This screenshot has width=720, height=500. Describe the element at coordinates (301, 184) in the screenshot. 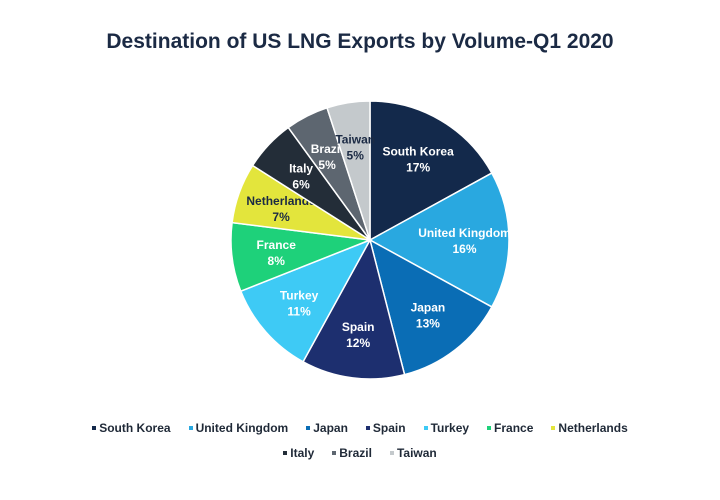

I see `slice-value-italy: 6%` at that location.